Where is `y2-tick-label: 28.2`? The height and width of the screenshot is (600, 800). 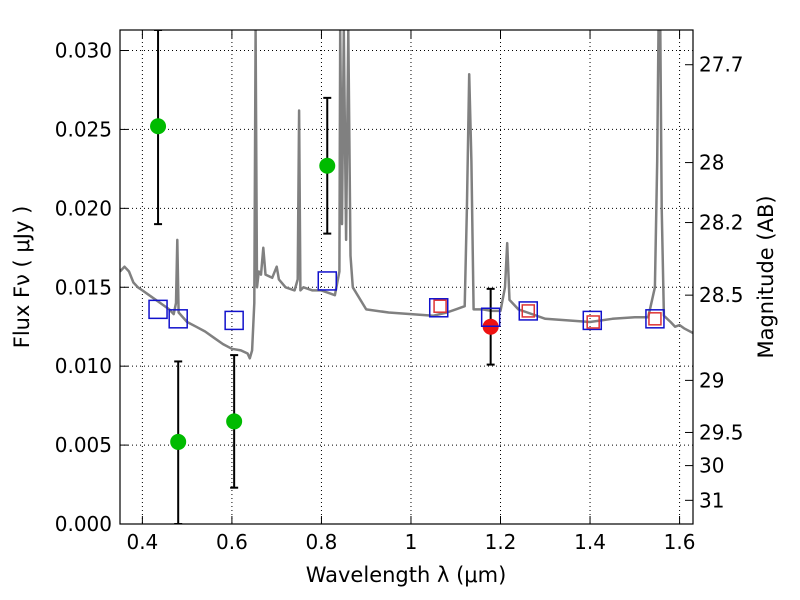
y2-tick-label: 28.2 is located at coordinates (721, 223).